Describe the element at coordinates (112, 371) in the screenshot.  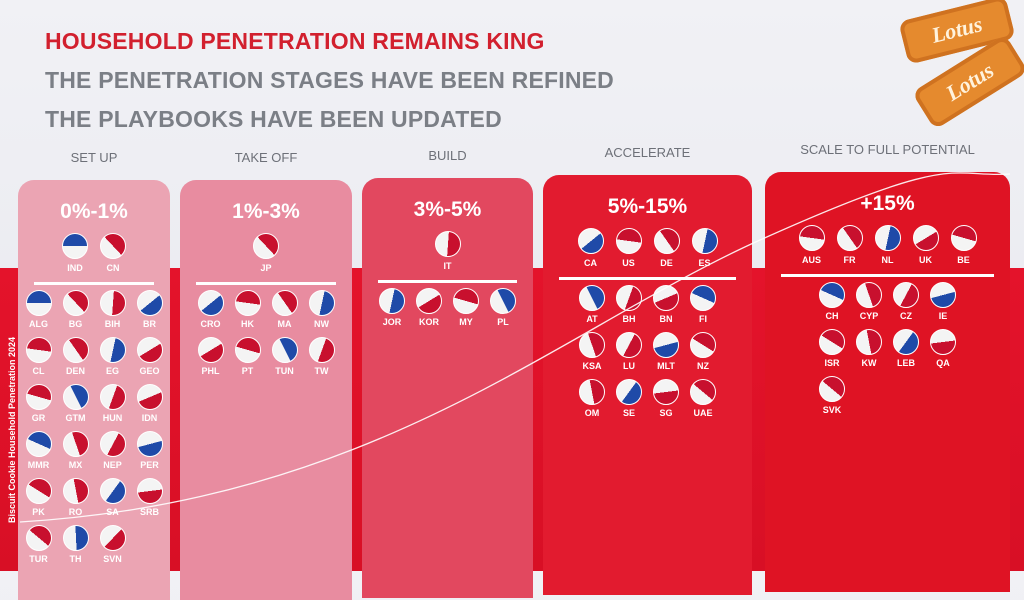
I see `country-code: EG` at that location.